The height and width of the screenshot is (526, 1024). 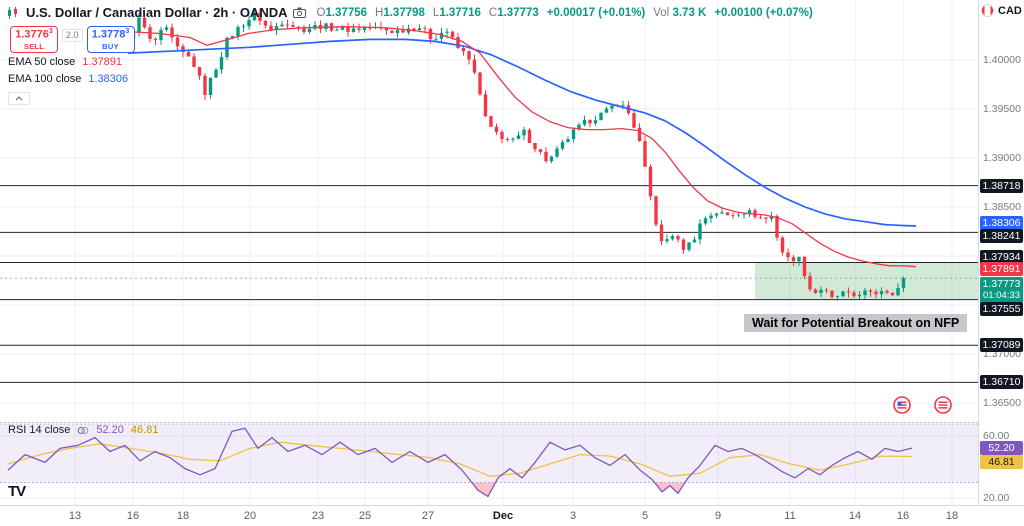 I want to click on collapse-legend-button, so click(x=19, y=98).